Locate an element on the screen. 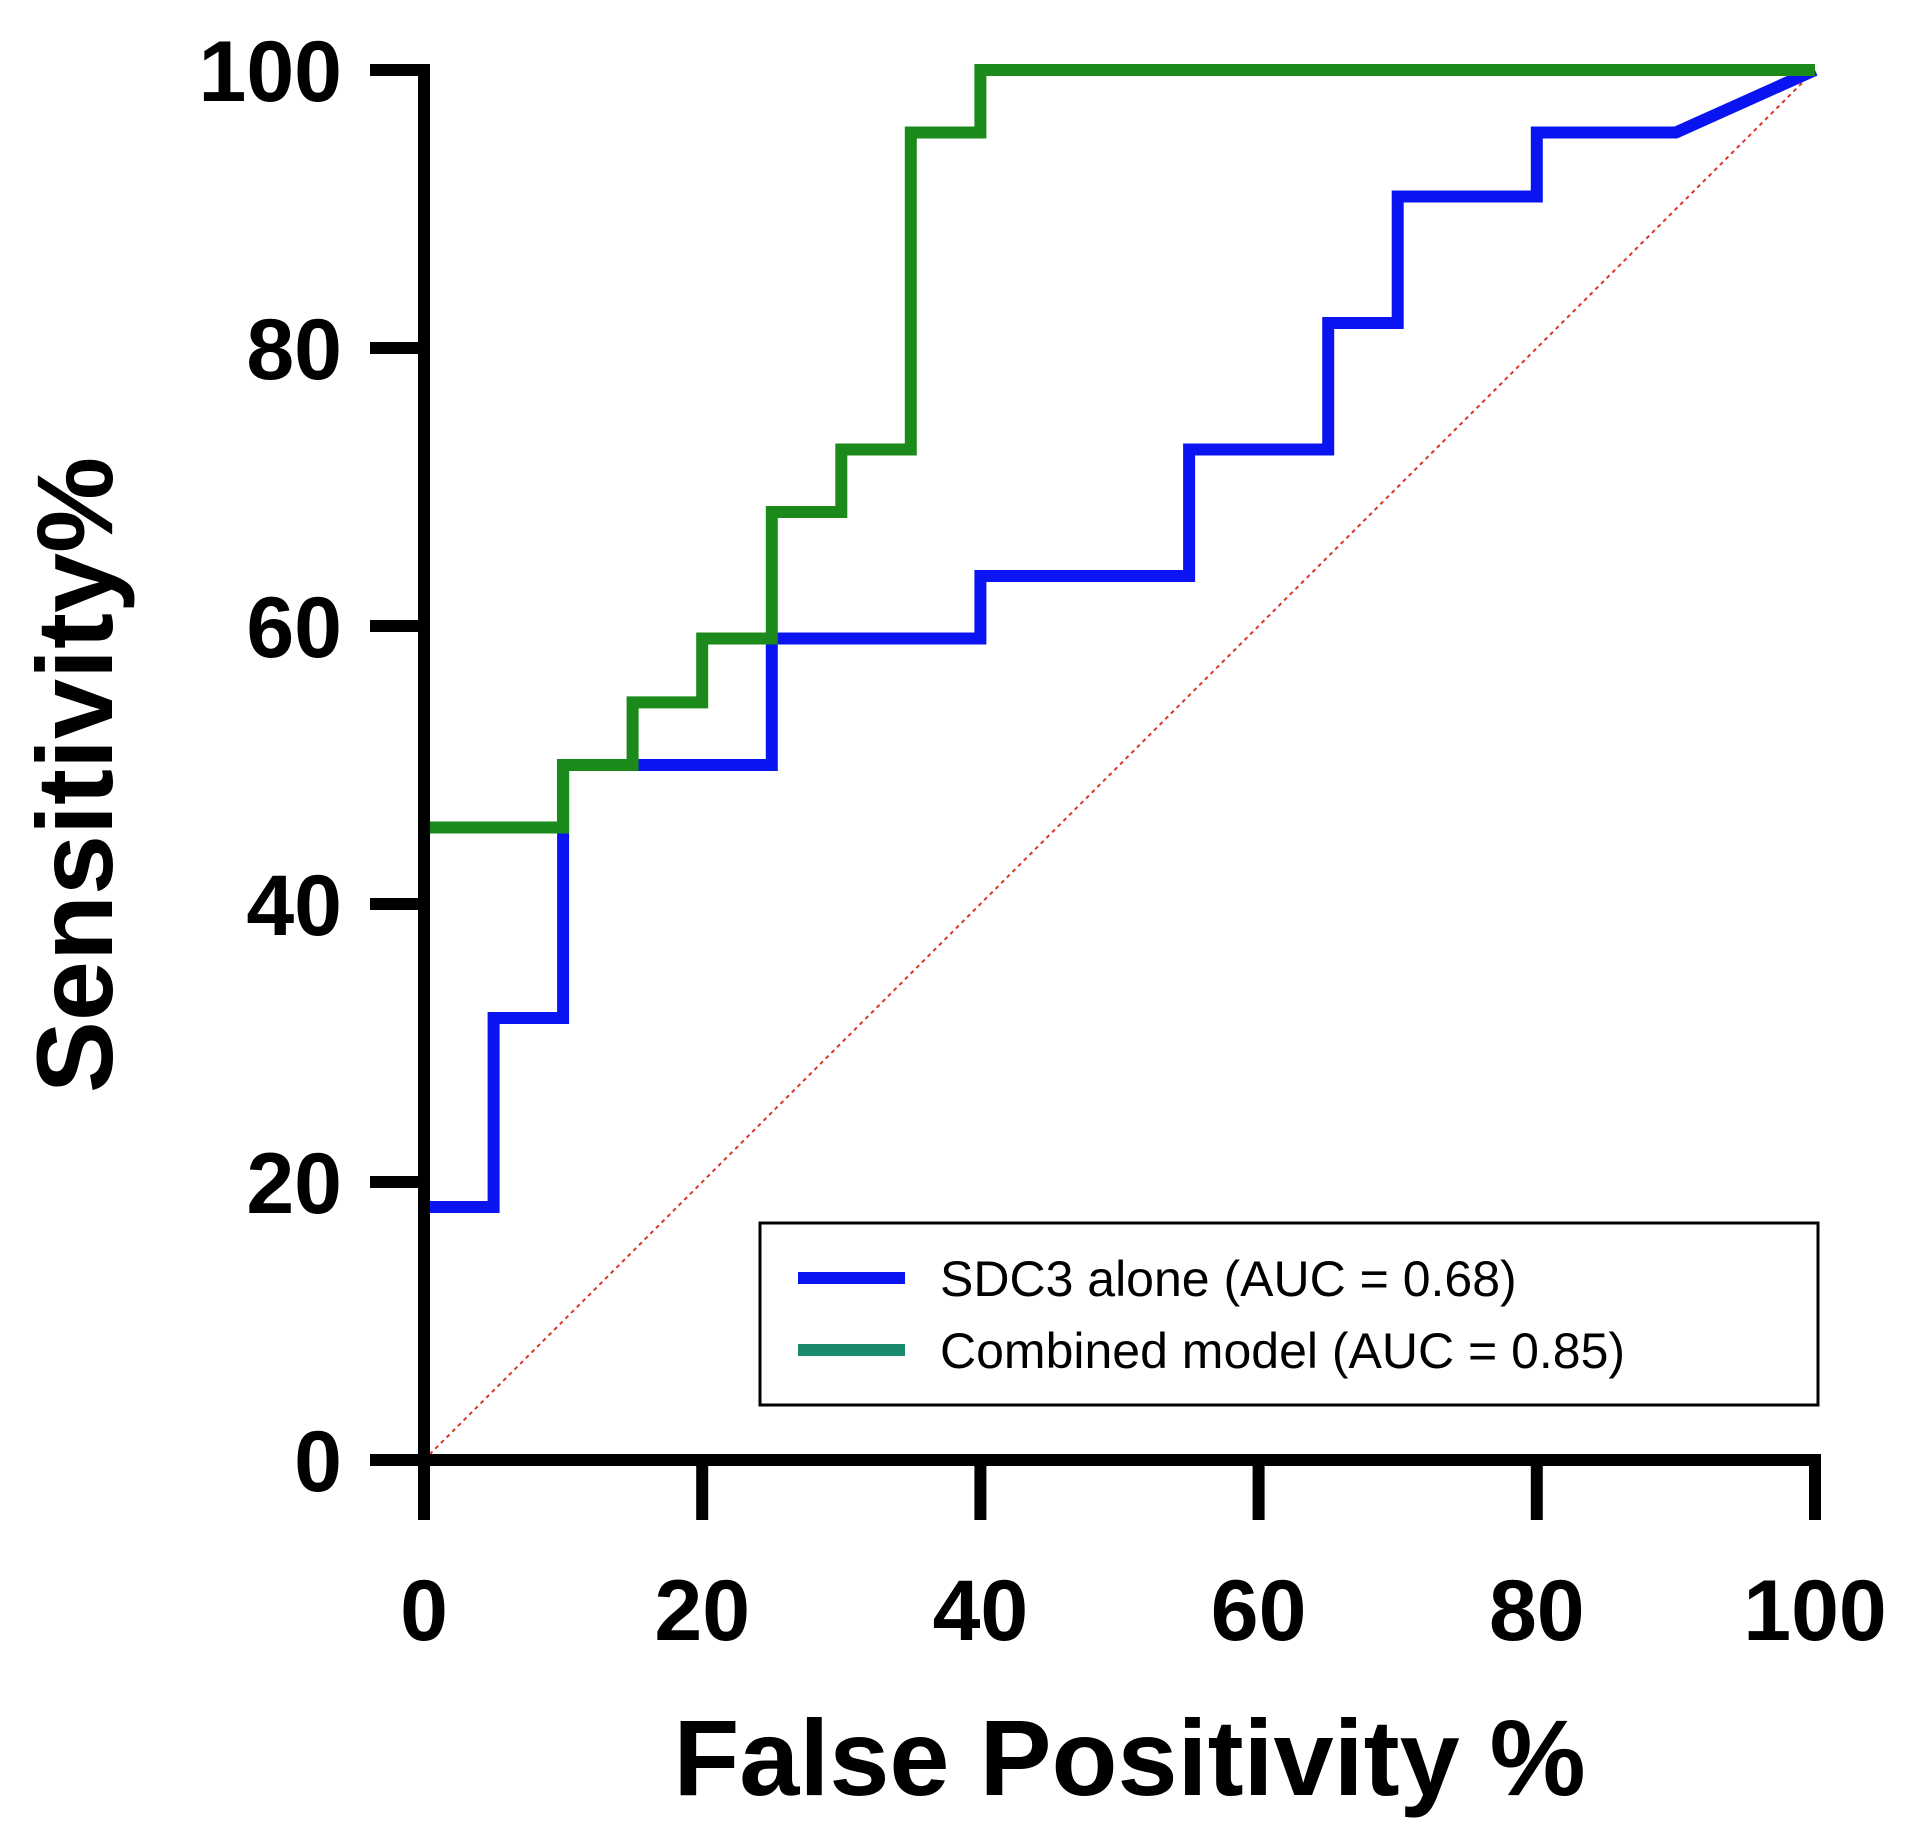 The height and width of the screenshot is (1825, 1915). y-tick-label: 100 is located at coordinates (271, 72).